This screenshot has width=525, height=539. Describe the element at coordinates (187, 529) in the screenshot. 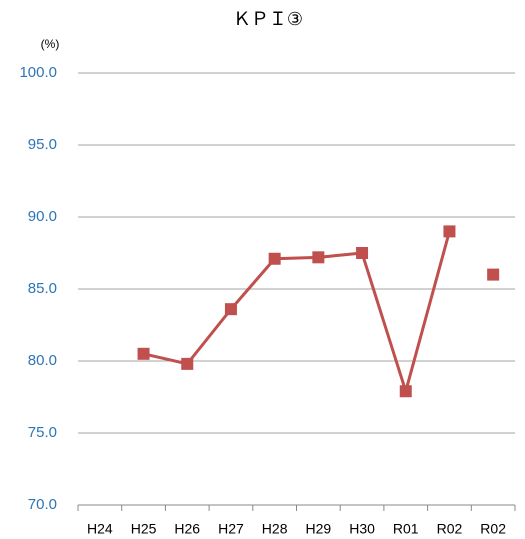

I see `x-tick-label: H26` at that location.